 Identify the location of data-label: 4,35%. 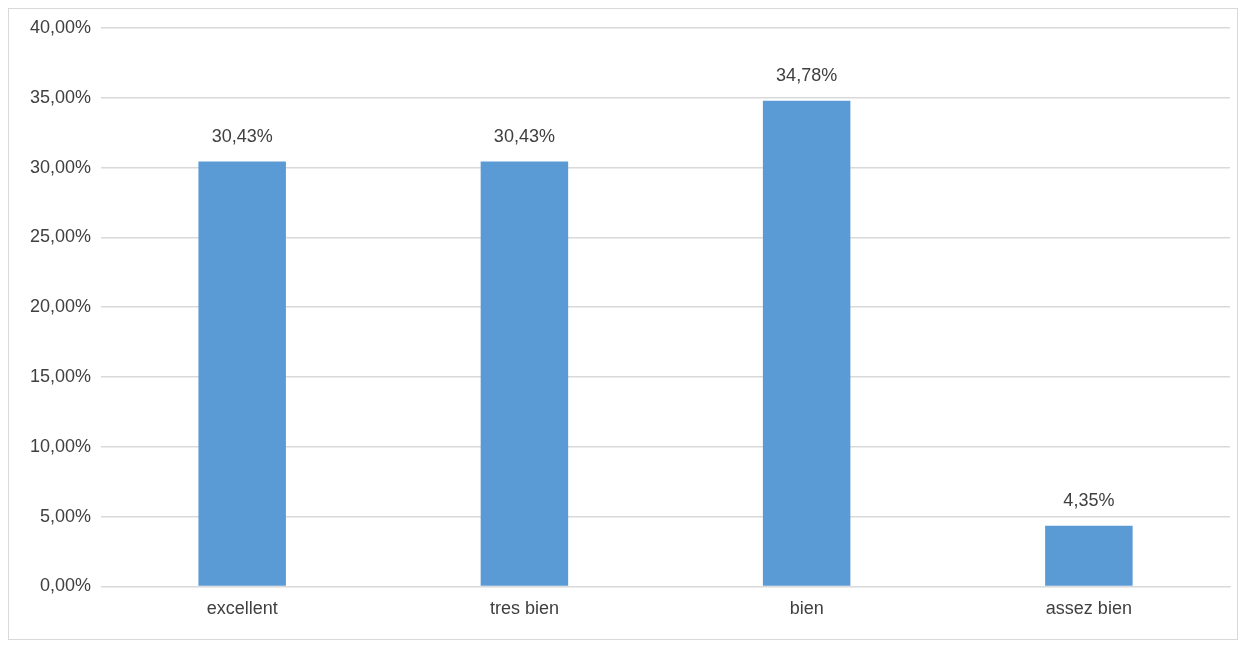
(1089, 499).